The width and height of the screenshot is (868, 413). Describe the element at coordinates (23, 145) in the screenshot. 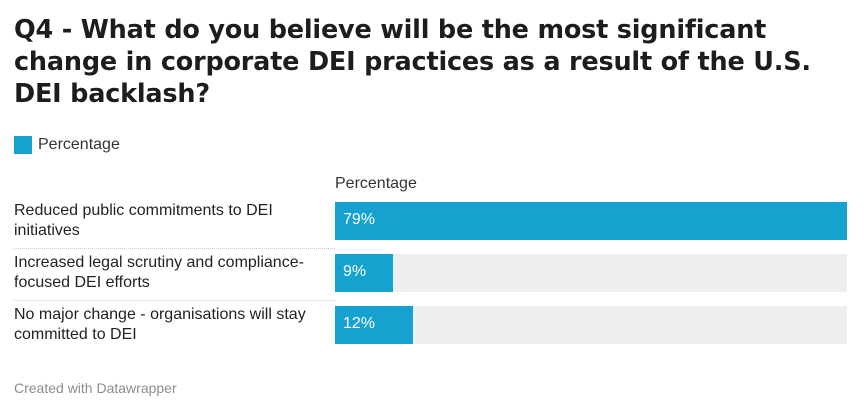

I see `legend-swatch-percentage` at that location.